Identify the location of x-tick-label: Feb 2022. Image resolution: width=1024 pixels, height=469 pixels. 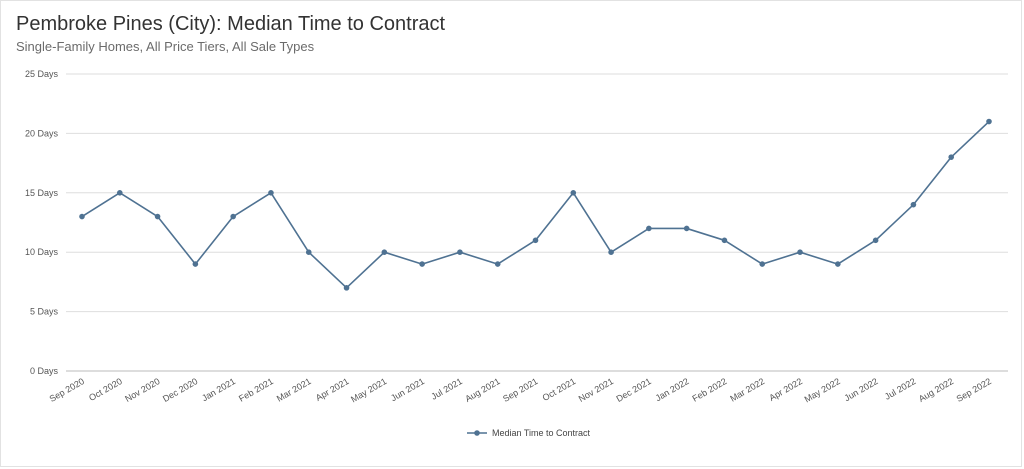
(710, 390).